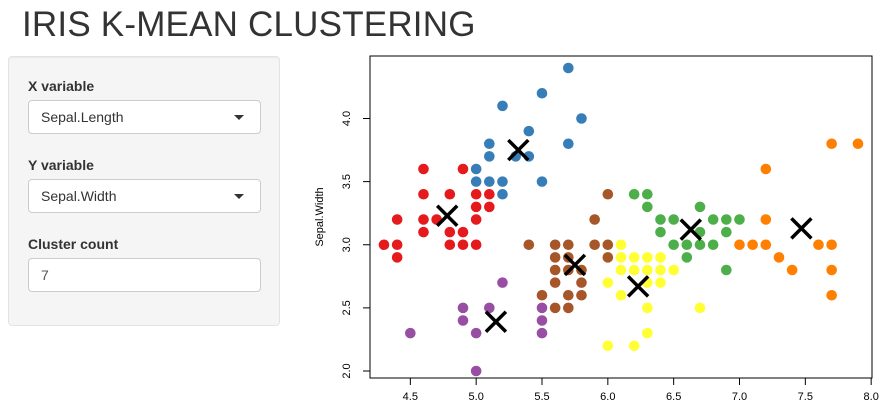 This screenshot has width=888, height=418. Describe the element at coordinates (144, 275) in the screenshot. I see `cluster-count-input: 7` at that location.